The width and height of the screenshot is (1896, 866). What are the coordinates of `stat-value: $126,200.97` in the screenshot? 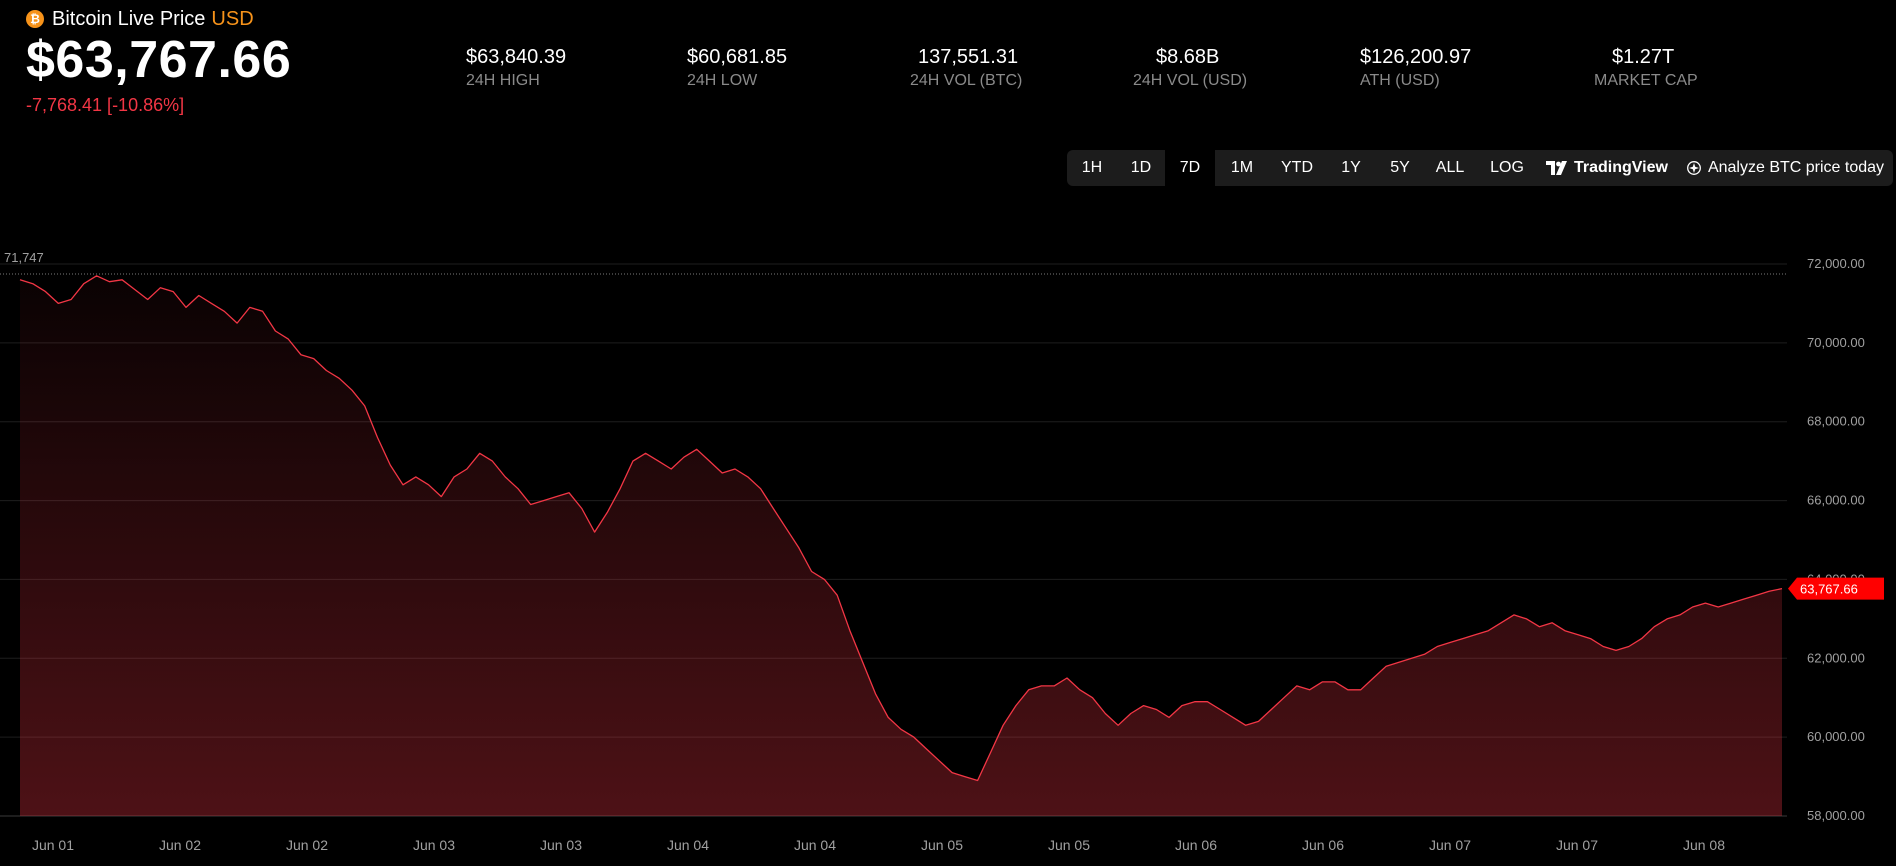 It's located at (1416, 57).